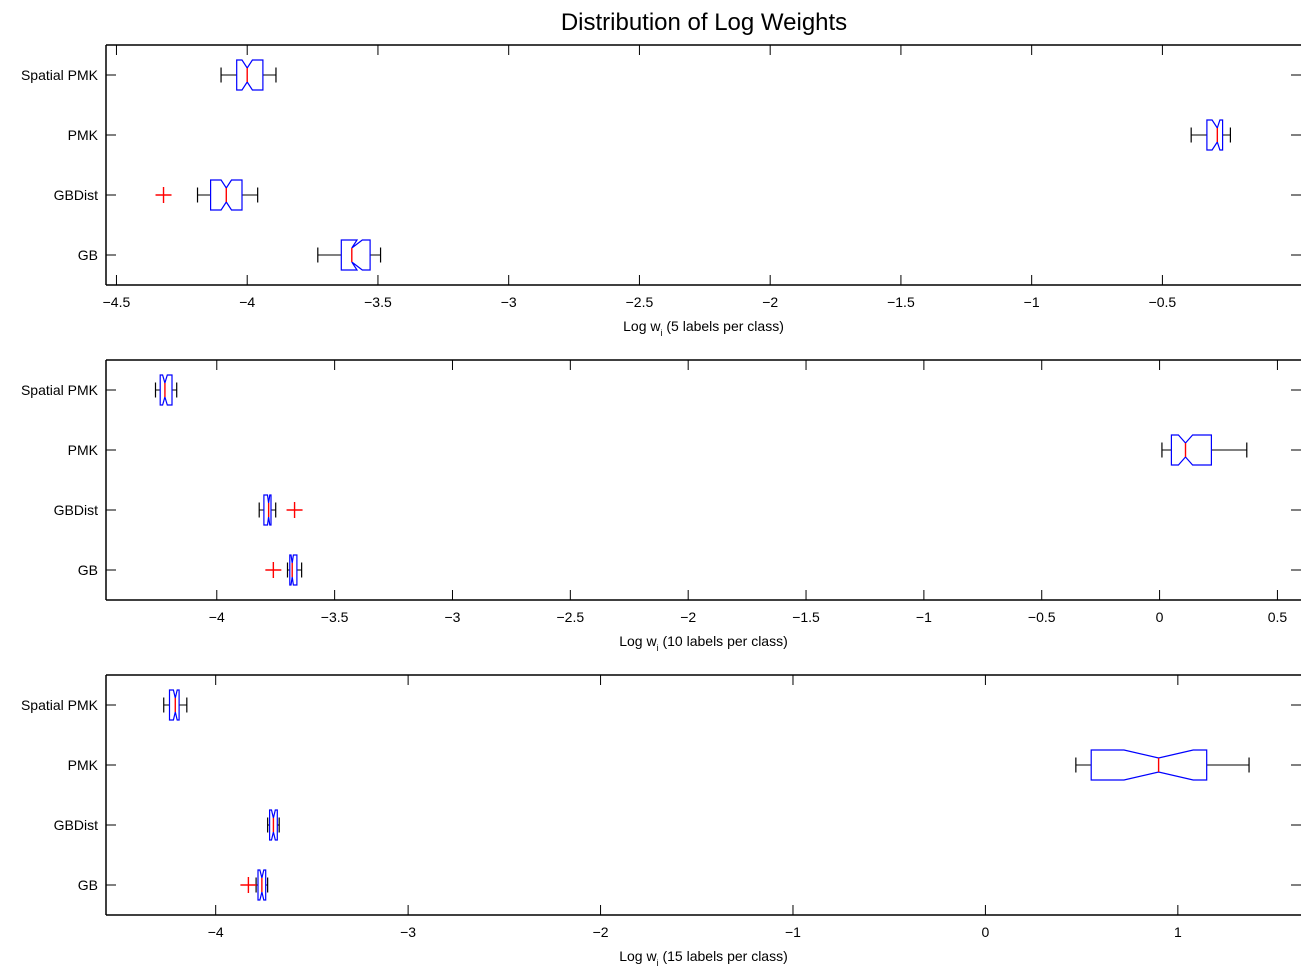  What do you see at coordinates (1178, 932) in the screenshot?
I see `x-tick-label: 1` at bounding box center [1178, 932].